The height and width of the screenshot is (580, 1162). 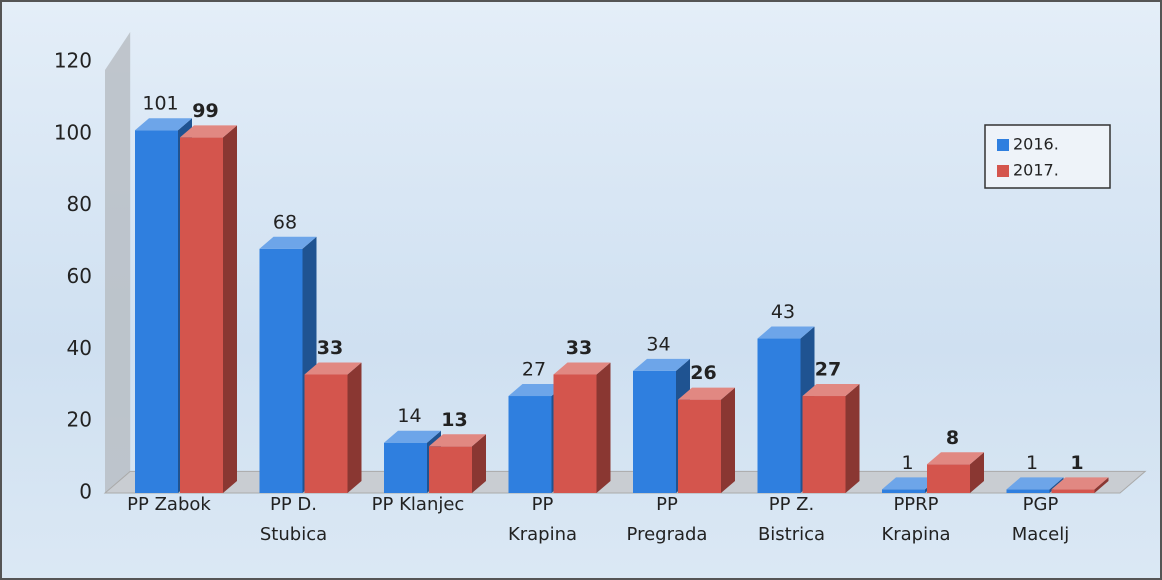 I want to click on data-label: 68, so click(x=285, y=222).